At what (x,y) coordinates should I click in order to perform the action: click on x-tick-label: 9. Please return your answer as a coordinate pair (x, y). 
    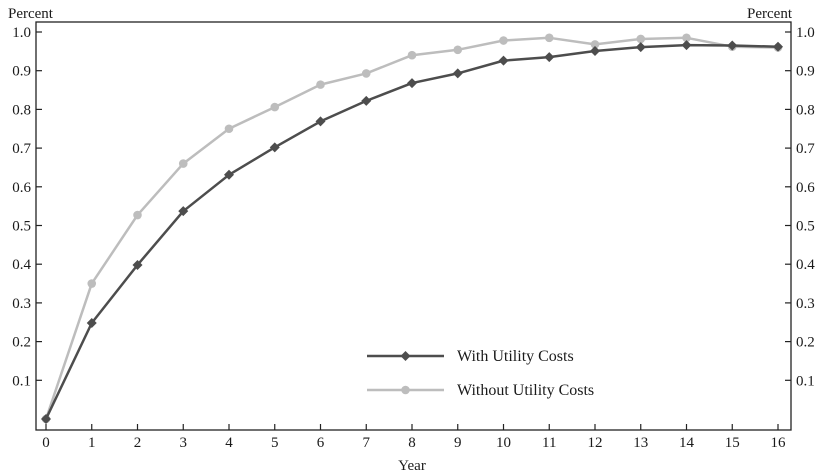
    Looking at the image, I should click on (458, 443).